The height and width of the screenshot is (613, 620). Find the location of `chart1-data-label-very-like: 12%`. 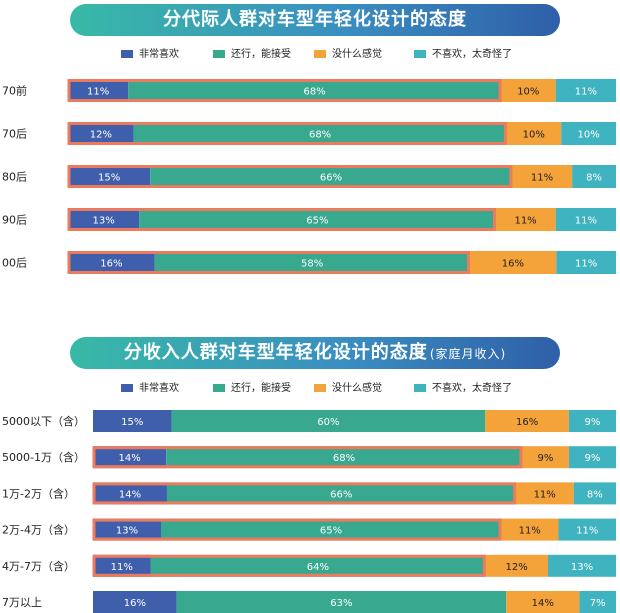

chart1-data-label-very-like: 12% is located at coordinates (101, 135).